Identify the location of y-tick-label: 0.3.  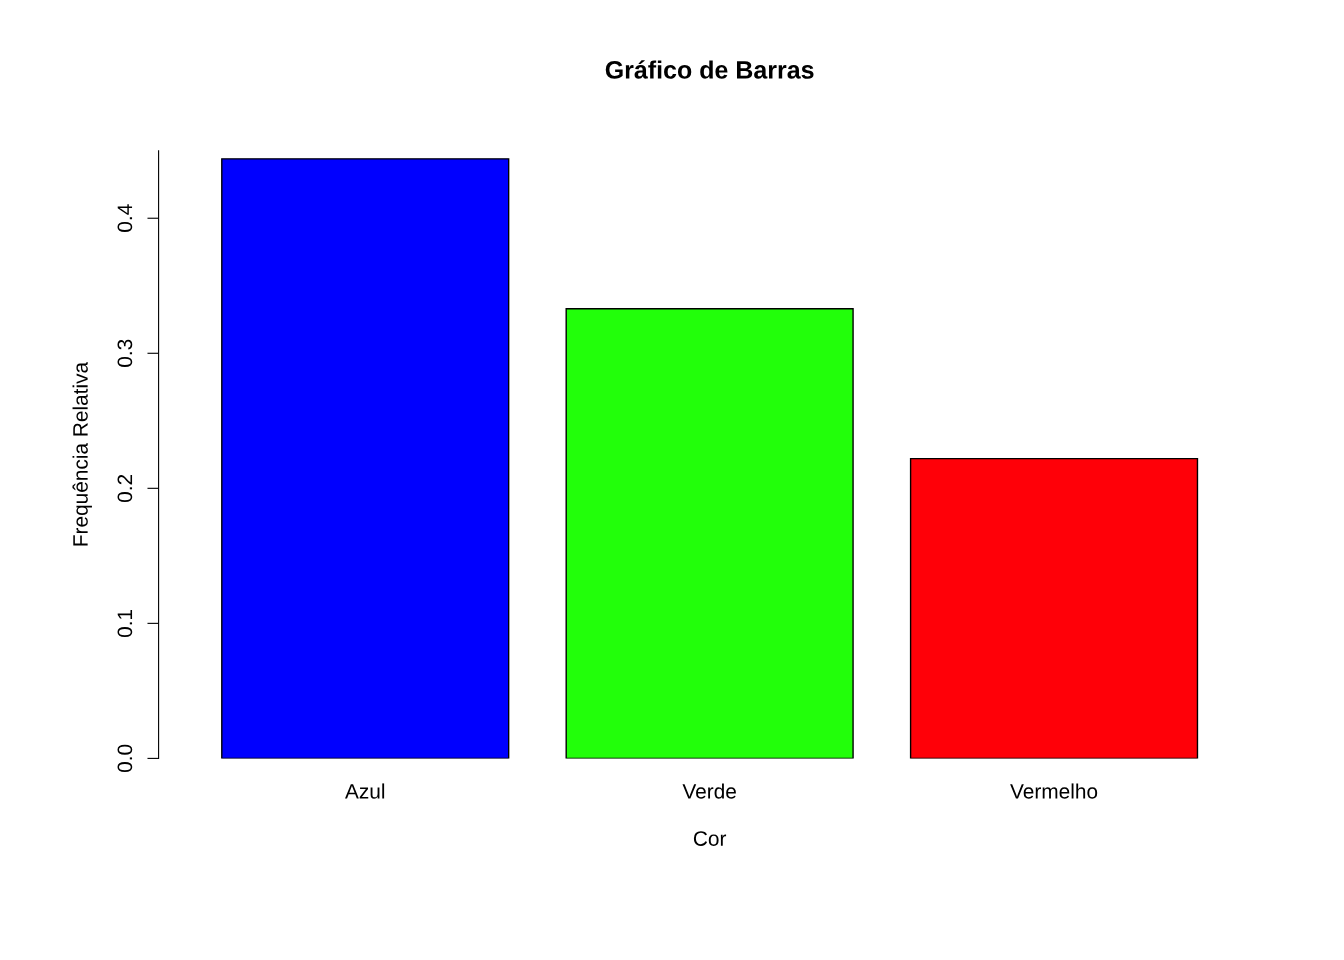
(125, 353).